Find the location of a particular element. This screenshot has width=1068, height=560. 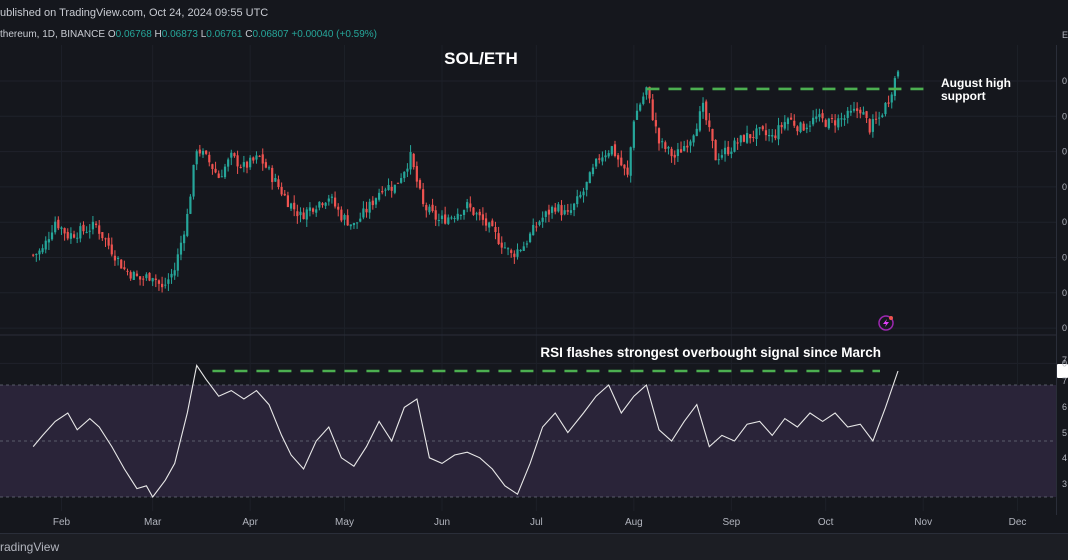

x-tick-label: Sep is located at coordinates (731, 522).